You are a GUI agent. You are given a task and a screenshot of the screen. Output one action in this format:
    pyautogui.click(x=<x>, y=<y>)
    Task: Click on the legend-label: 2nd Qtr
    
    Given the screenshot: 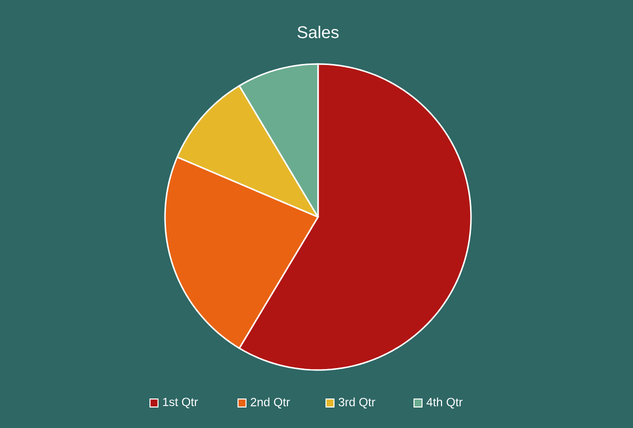 What is the action you would take?
    pyautogui.click(x=270, y=403)
    